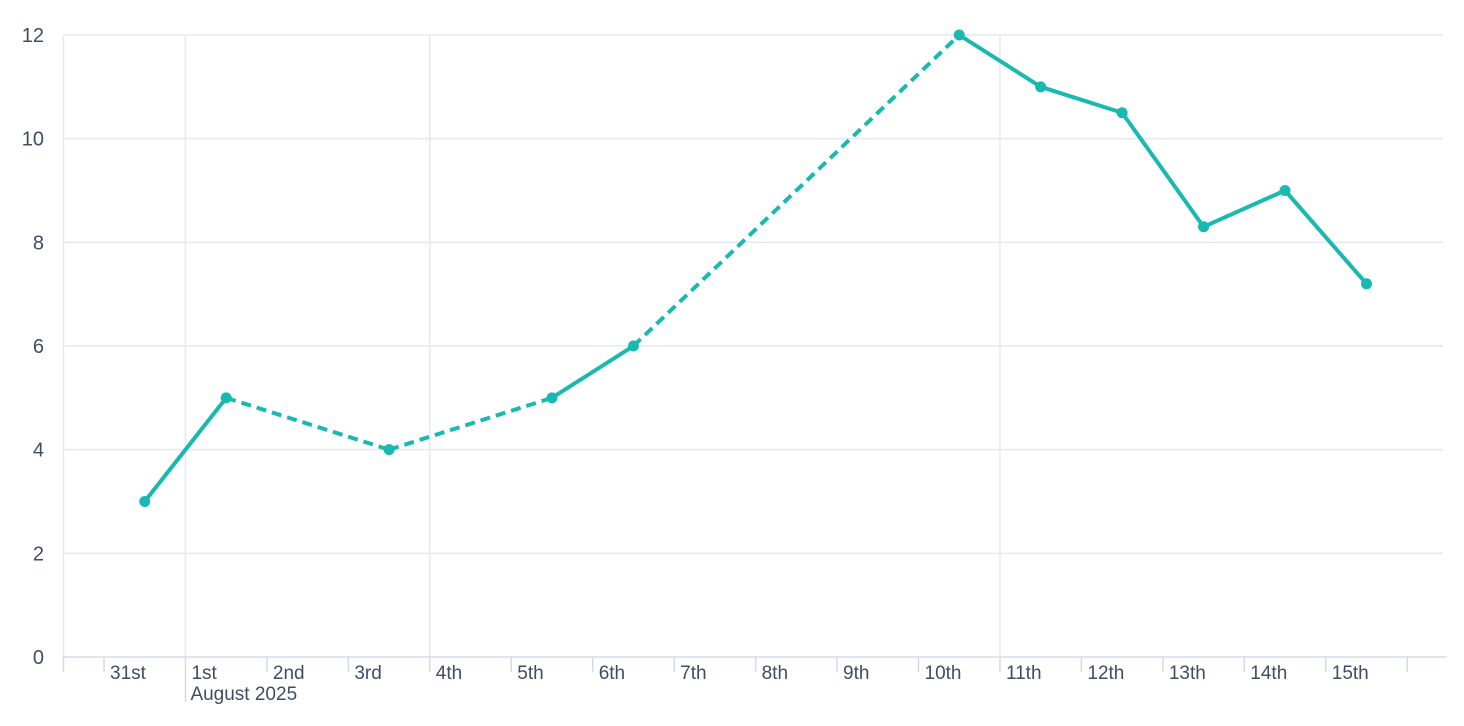 The height and width of the screenshot is (726, 1464). Describe the element at coordinates (612, 673) in the screenshot. I see `x-axis-label: 6th` at that location.